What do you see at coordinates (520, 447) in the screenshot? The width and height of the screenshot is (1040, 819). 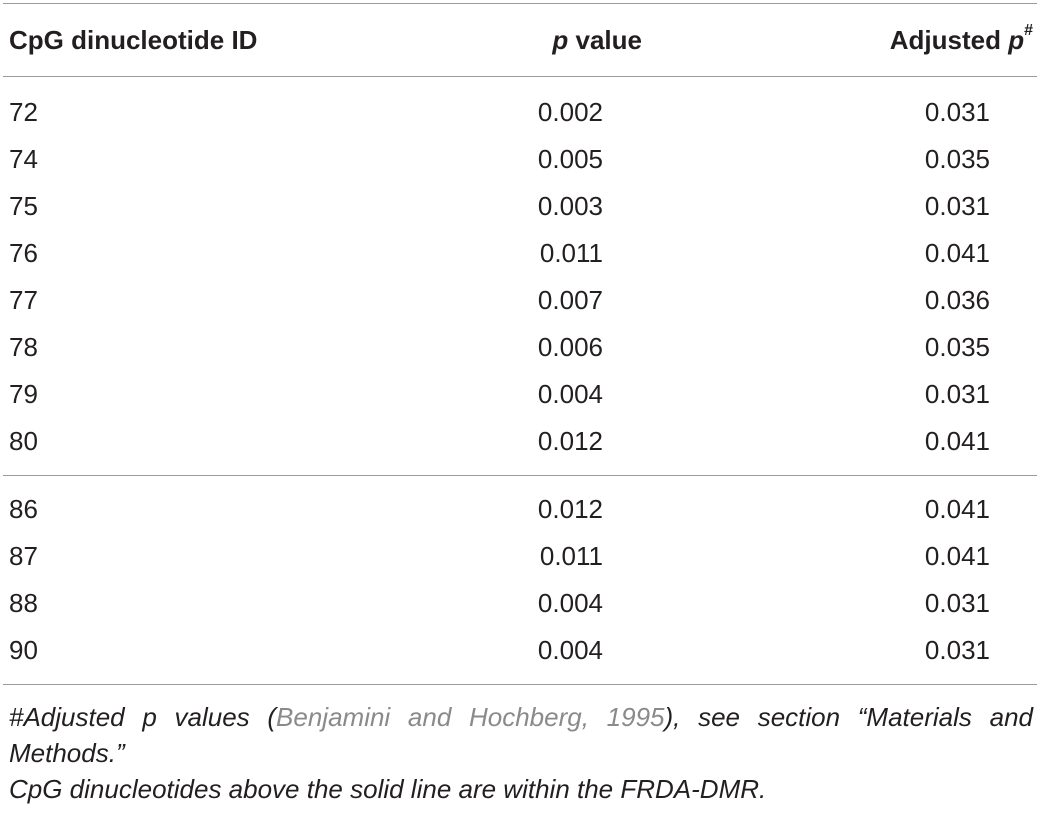 I see `table-row: 80 0.012 0.041` at bounding box center [520, 447].